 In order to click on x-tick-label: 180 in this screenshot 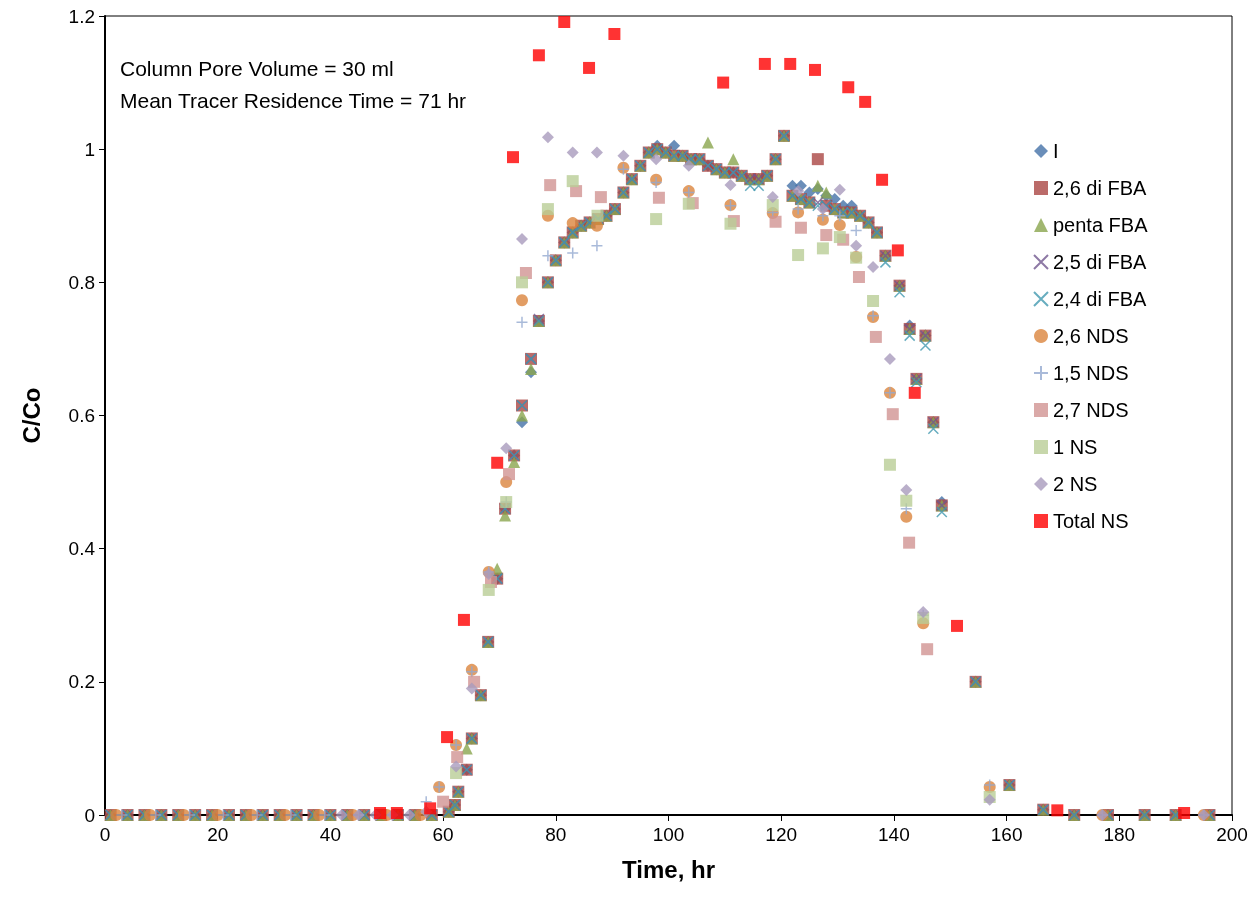, I will do `click(1119, 834)`.